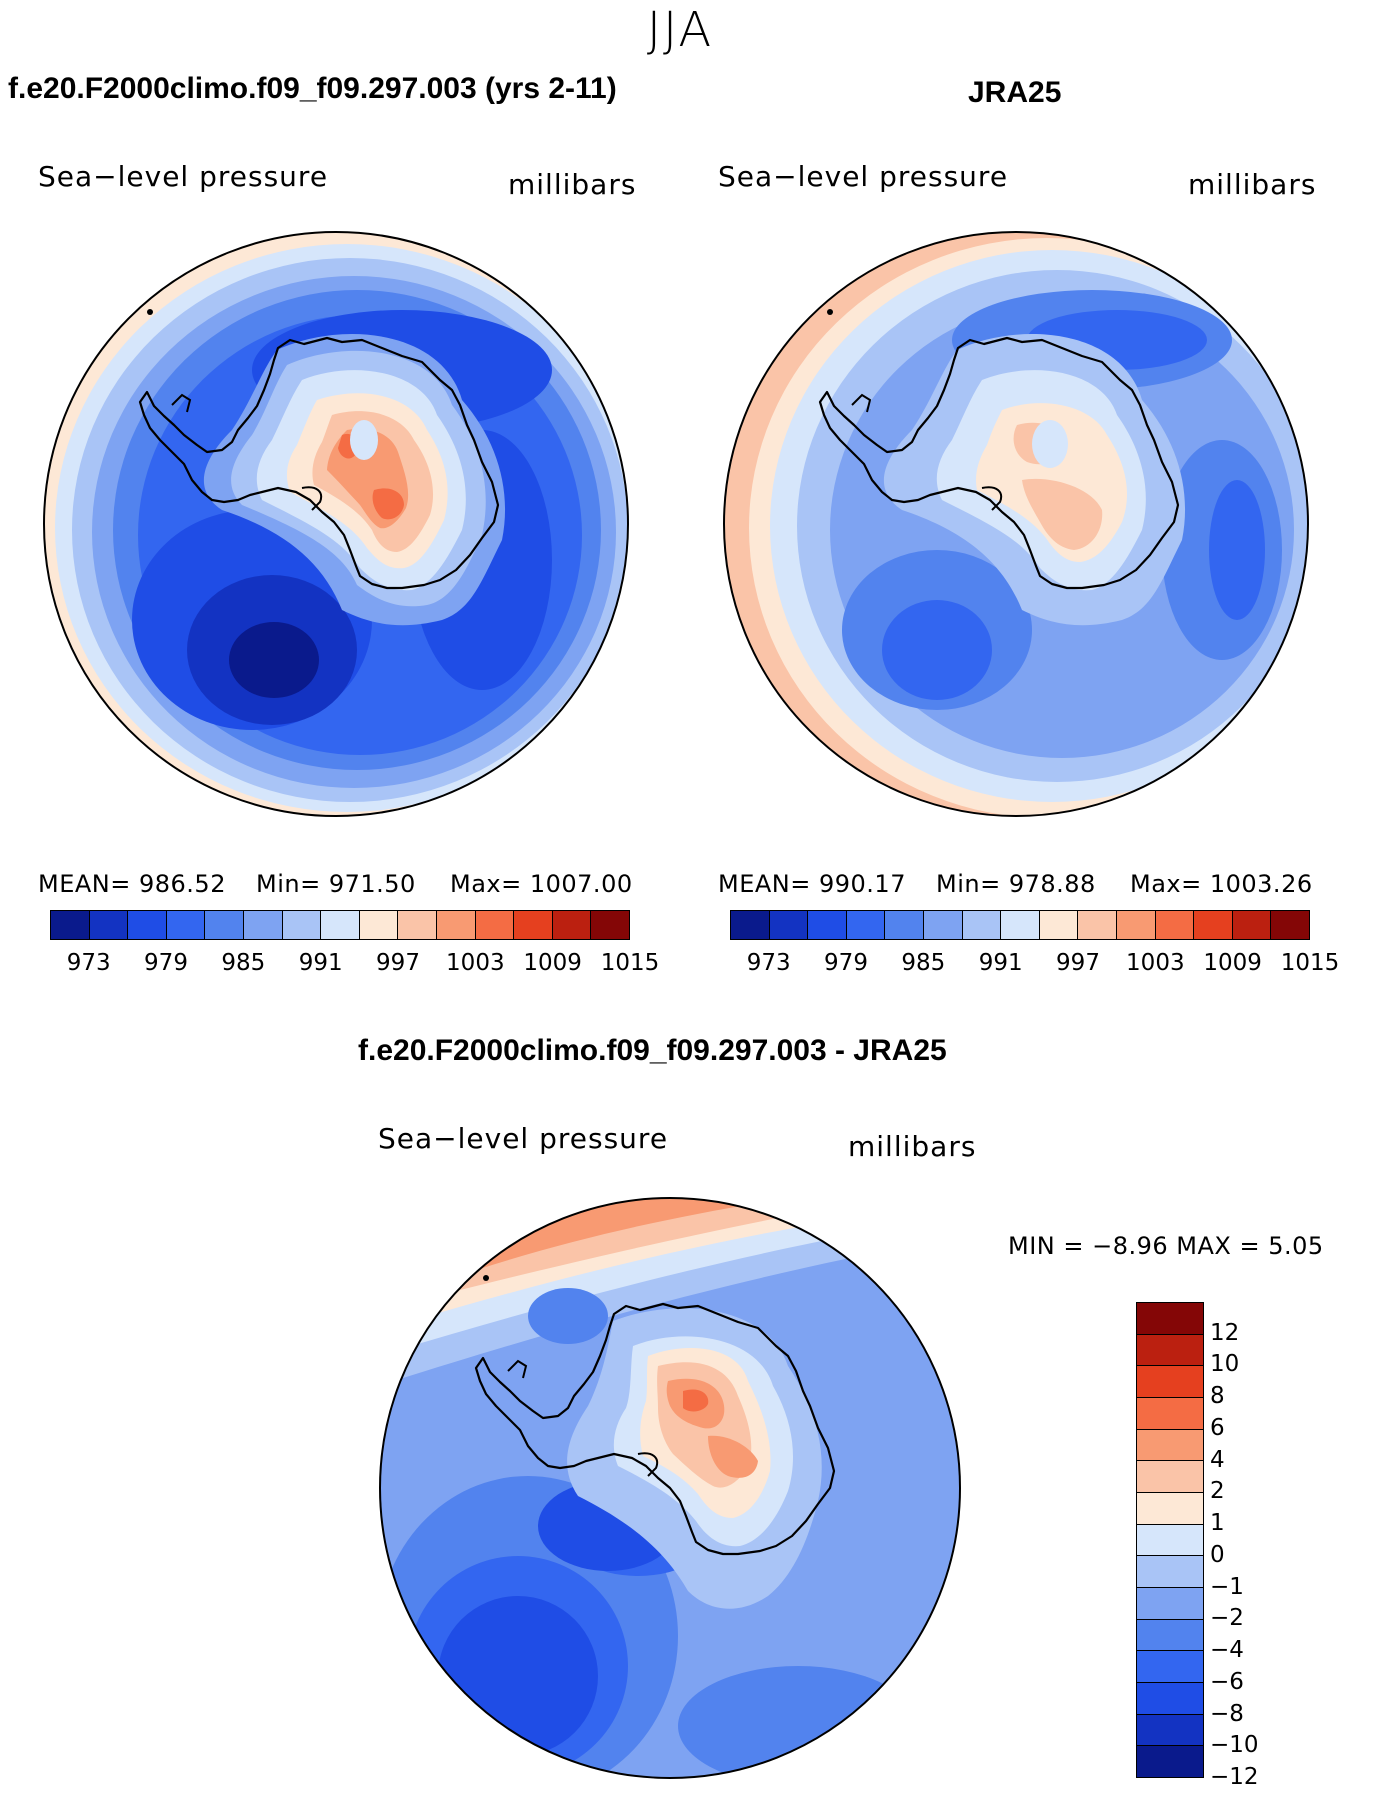 This screenshot has height=1799, width=1395. Describe the element at coordinates (523, 1138) in the screenshot. I see `panel3-variable: Sea−level pressure` at that location.